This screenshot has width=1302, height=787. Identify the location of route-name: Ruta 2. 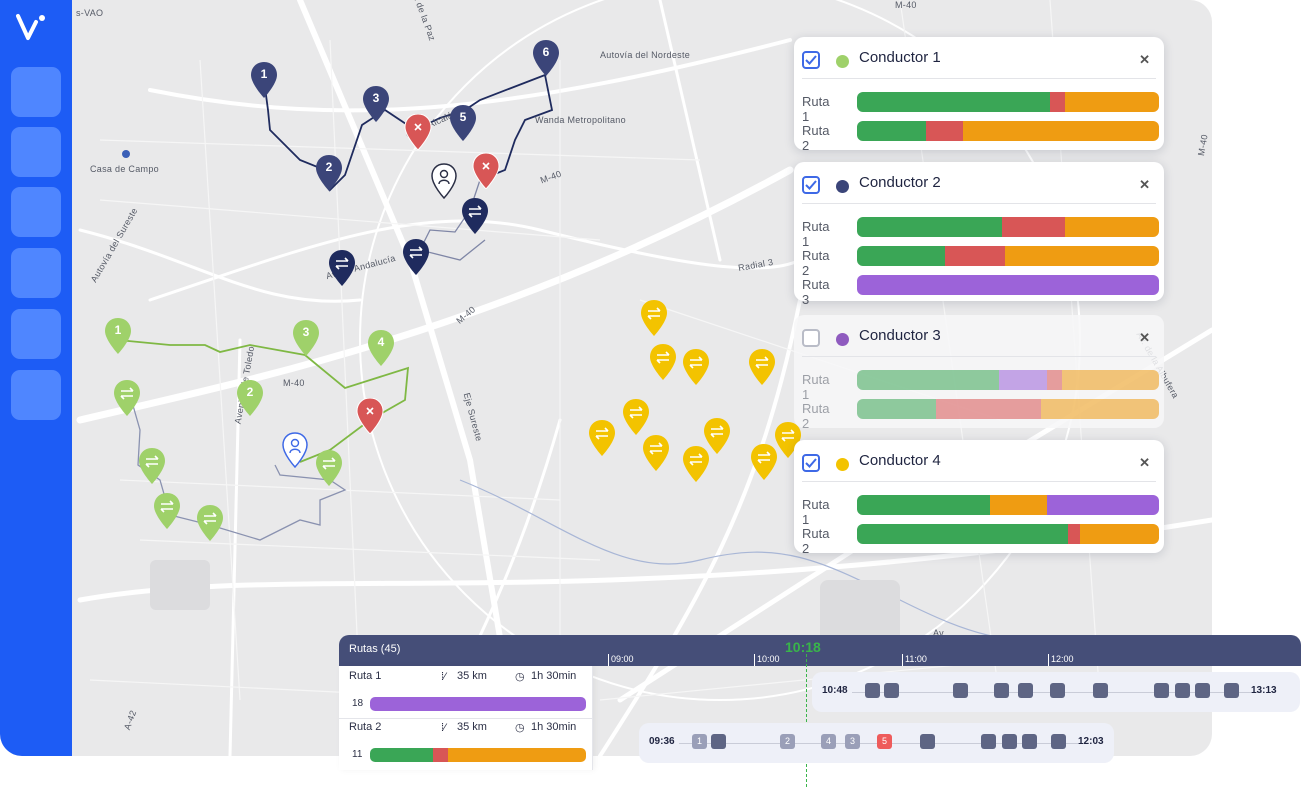
(365, 727).